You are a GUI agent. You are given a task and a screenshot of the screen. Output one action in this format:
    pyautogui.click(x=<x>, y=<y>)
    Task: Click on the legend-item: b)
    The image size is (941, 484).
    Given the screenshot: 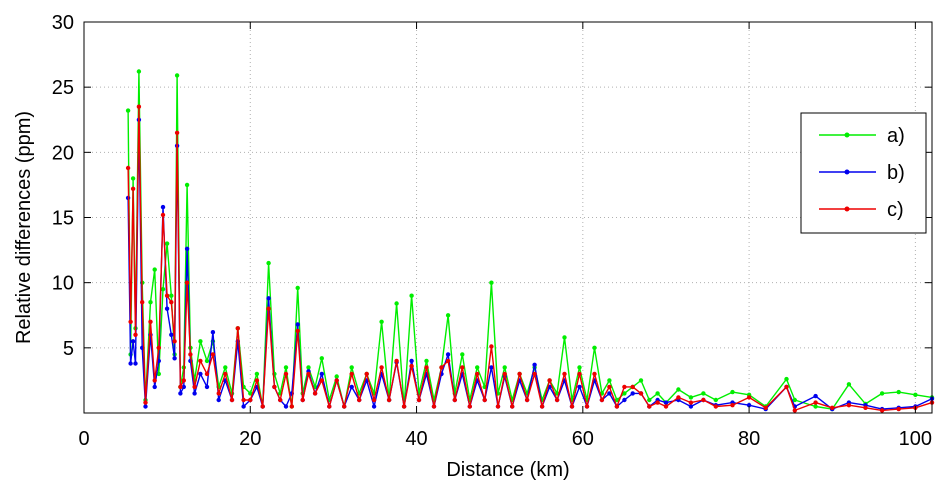 What is the action you would take?
    pyautogui.click(x=862, y=173)
    